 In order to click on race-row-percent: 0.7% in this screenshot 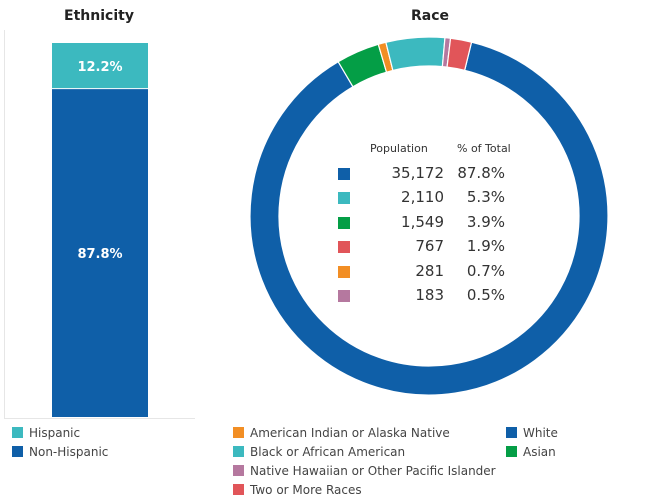, I will do `click(485, 270)`.